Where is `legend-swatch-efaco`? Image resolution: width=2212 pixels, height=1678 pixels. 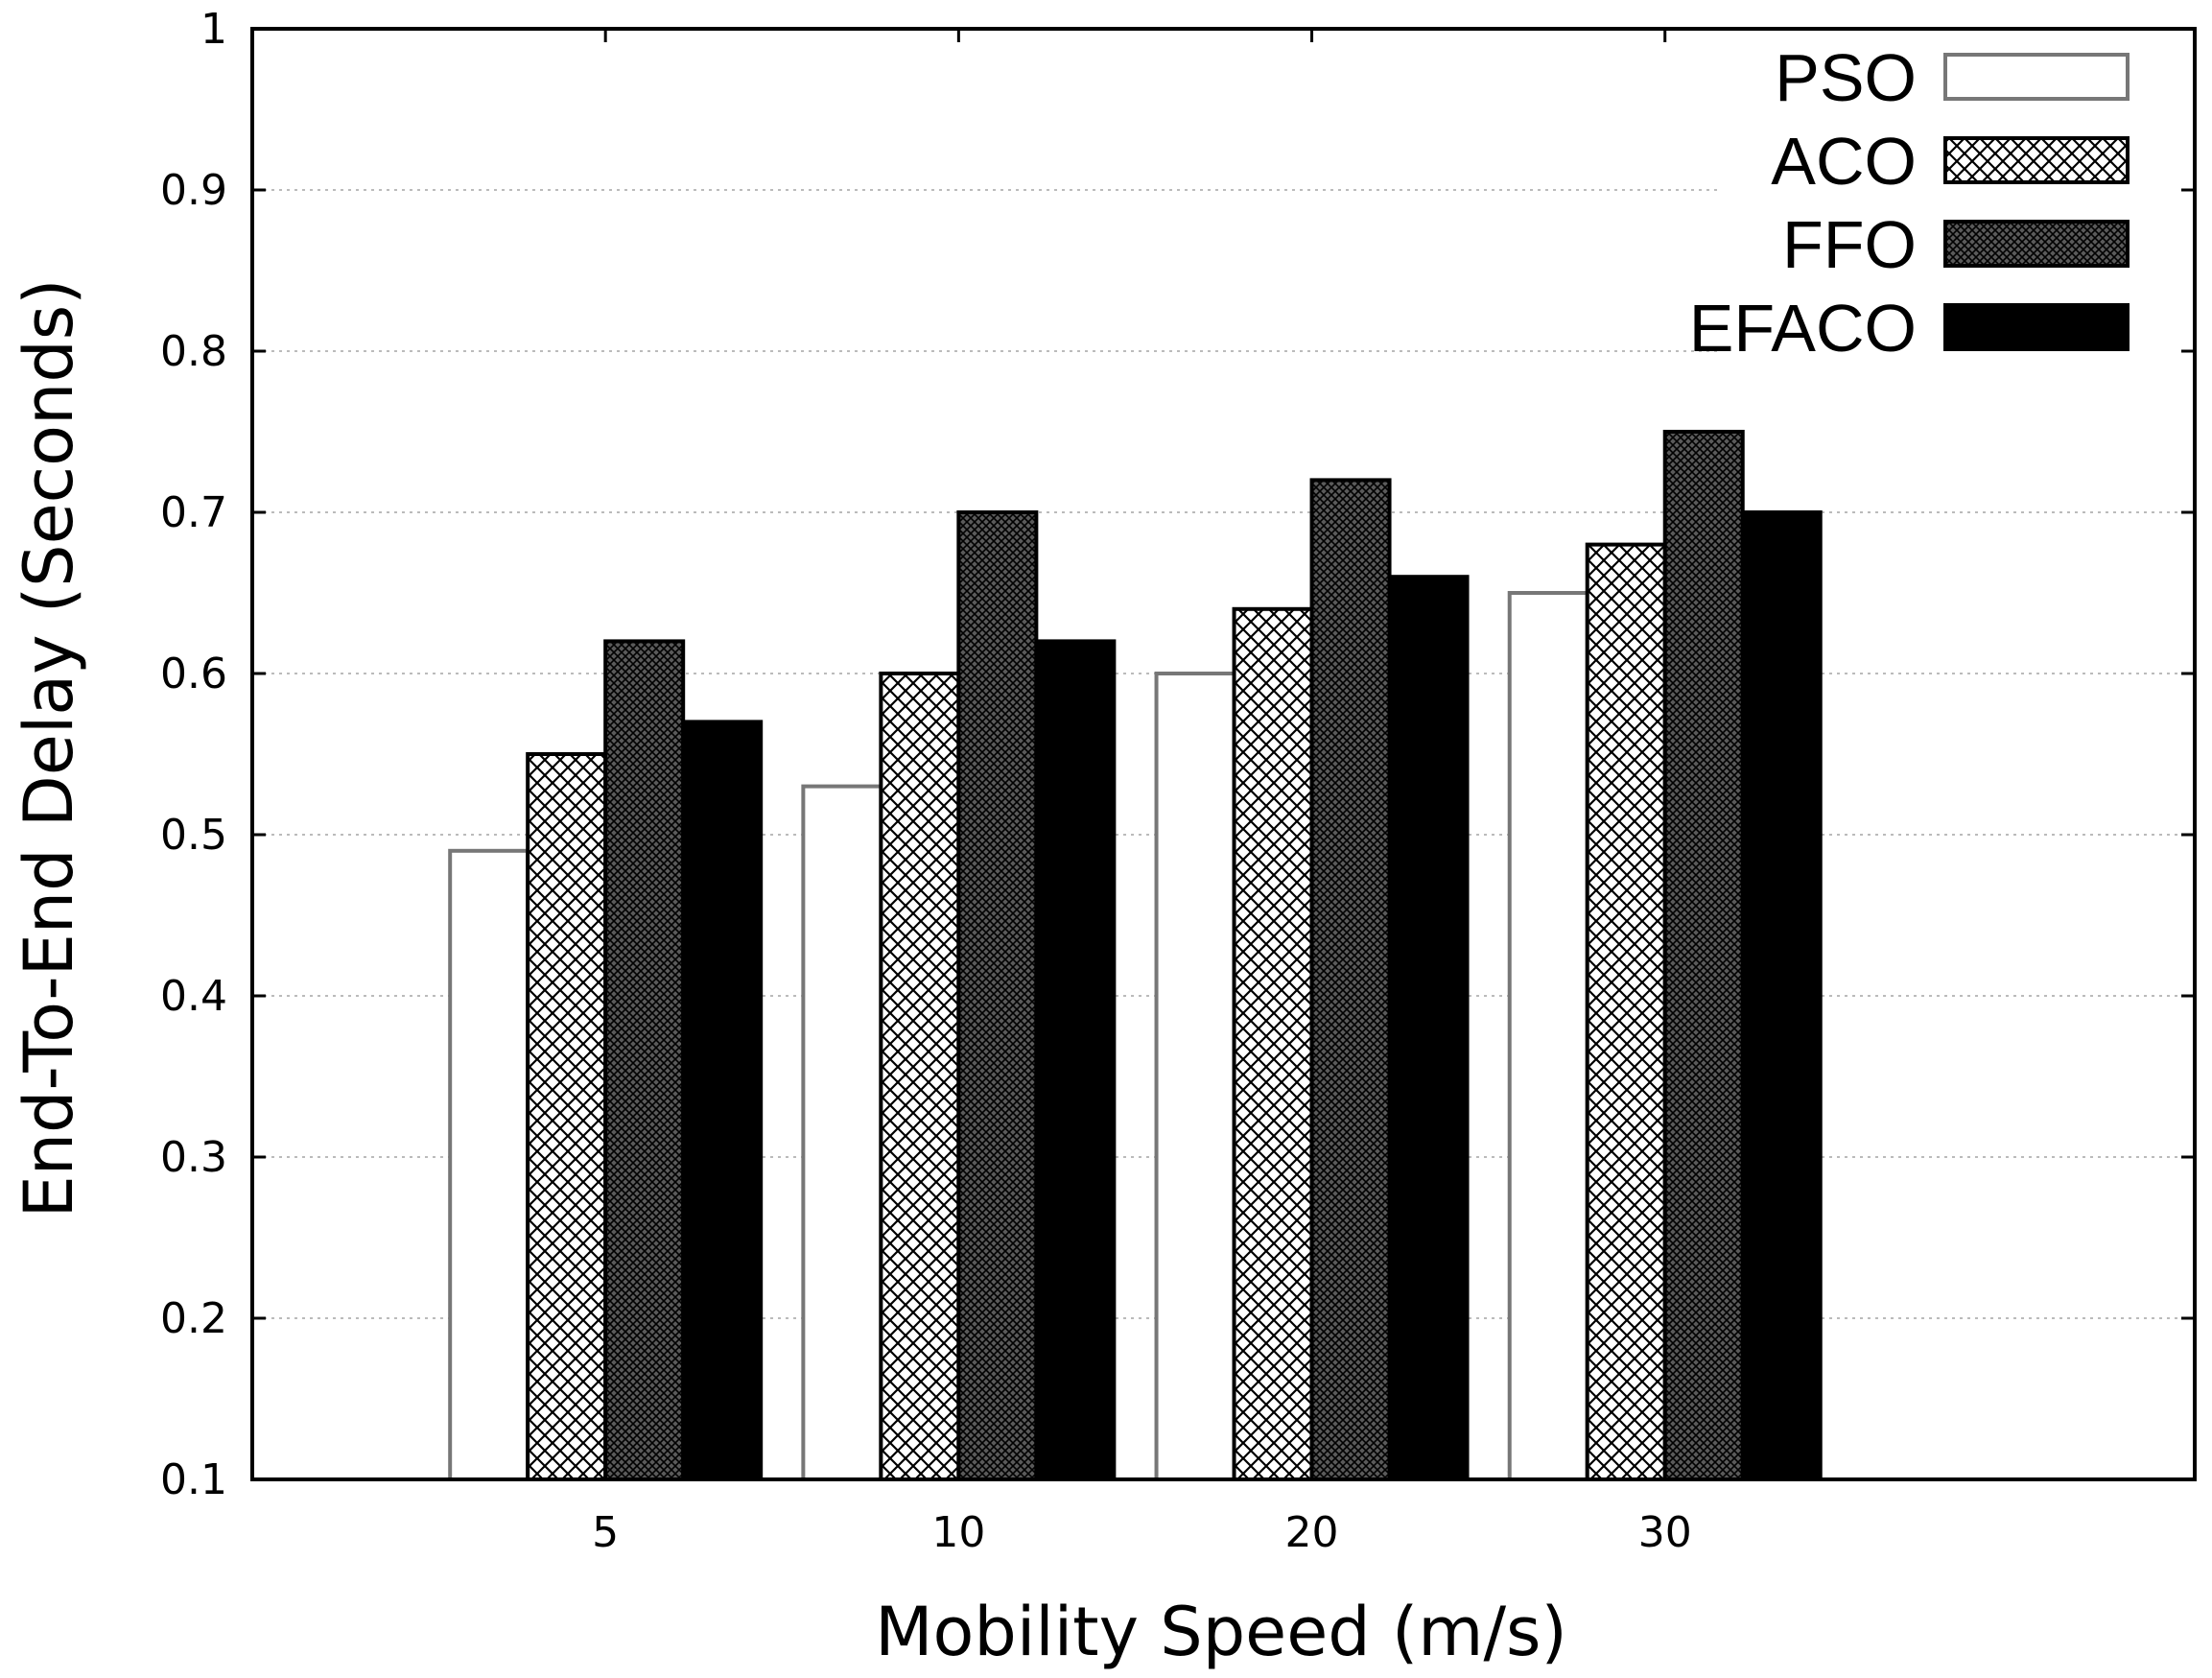
legend-swatch-efaco is located at coordinates (2036, 327).